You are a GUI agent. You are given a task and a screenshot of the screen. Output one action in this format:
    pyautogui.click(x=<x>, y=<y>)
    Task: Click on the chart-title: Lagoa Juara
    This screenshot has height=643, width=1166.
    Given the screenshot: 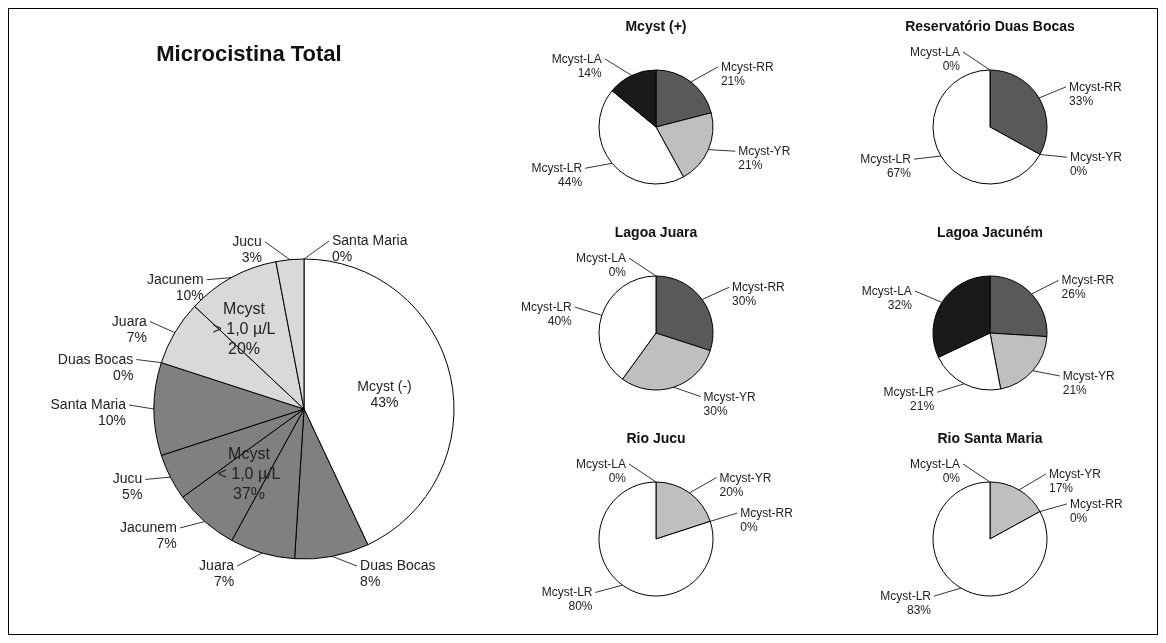 What is the action you would take?
    pyautogui.click(x=656, y=232)
    